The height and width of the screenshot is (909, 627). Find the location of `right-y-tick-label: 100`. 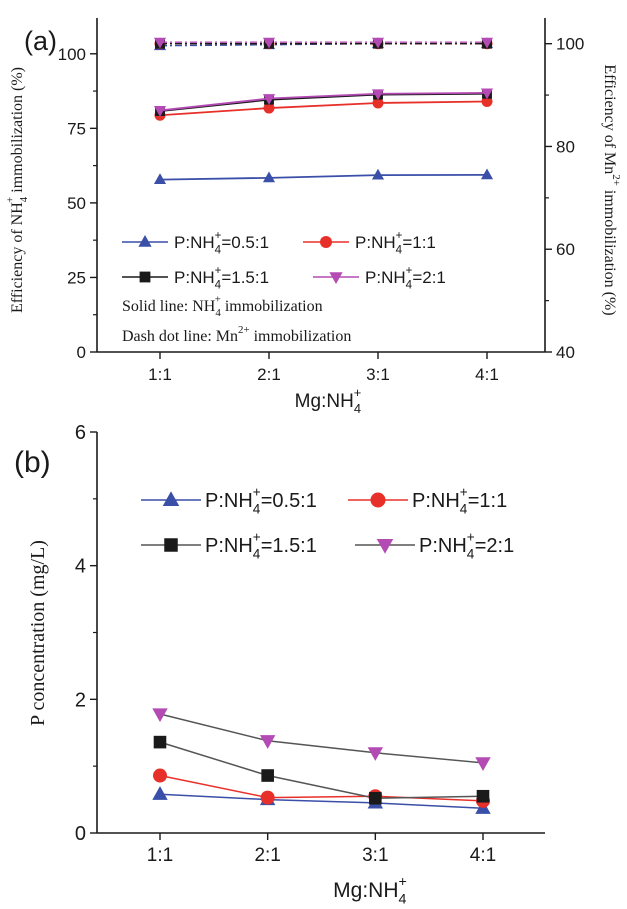

right-y-tick-label: 100 is located at coordinates (570, 44).